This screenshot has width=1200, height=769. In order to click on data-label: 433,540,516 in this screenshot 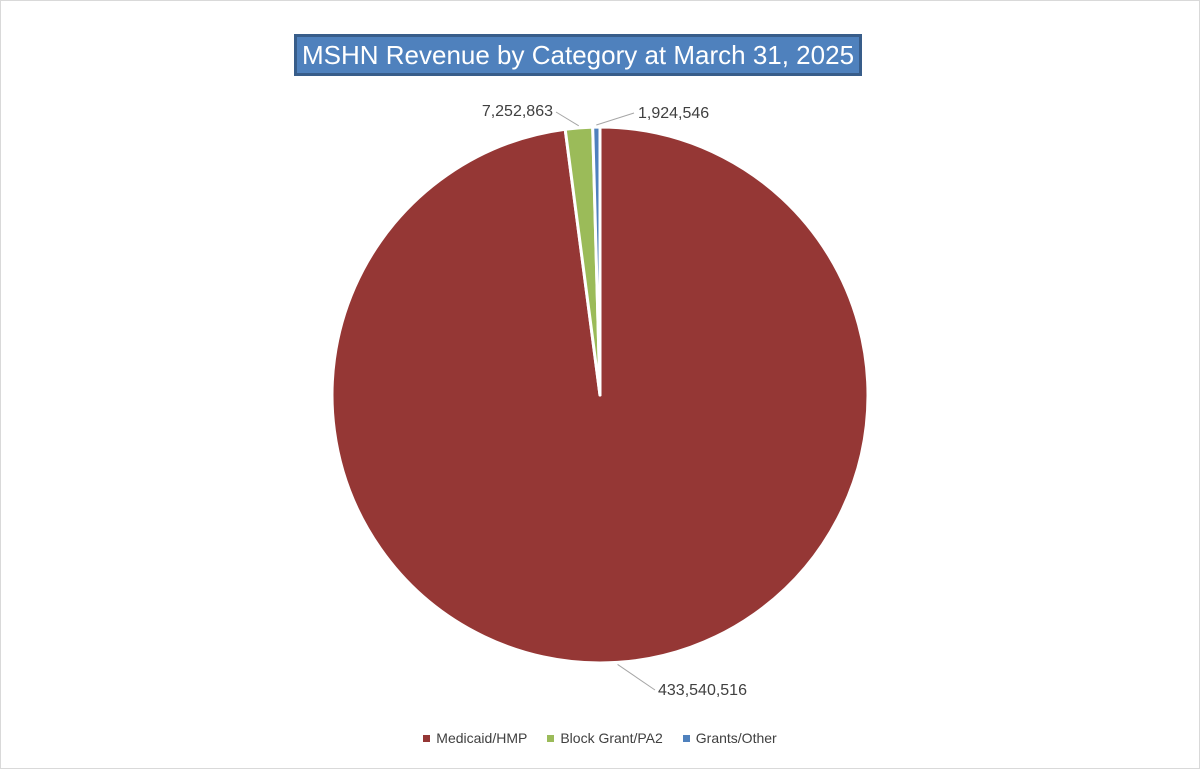, I will do `click(702, 690)`.